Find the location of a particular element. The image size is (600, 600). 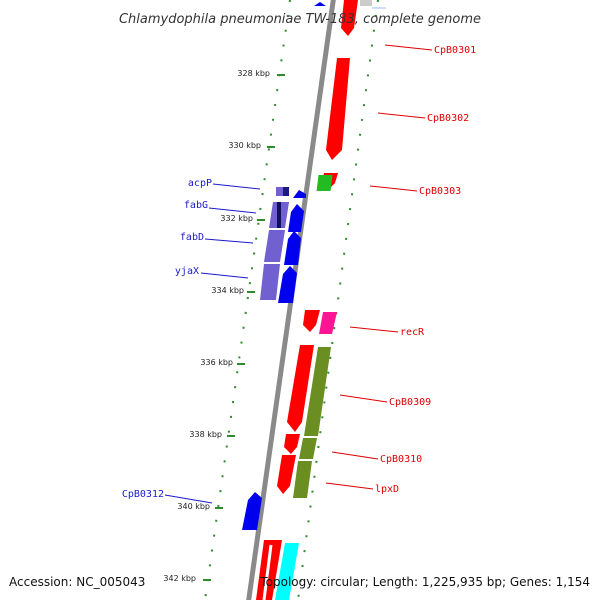

gene-top-grey is located at coordinates (366, 3).